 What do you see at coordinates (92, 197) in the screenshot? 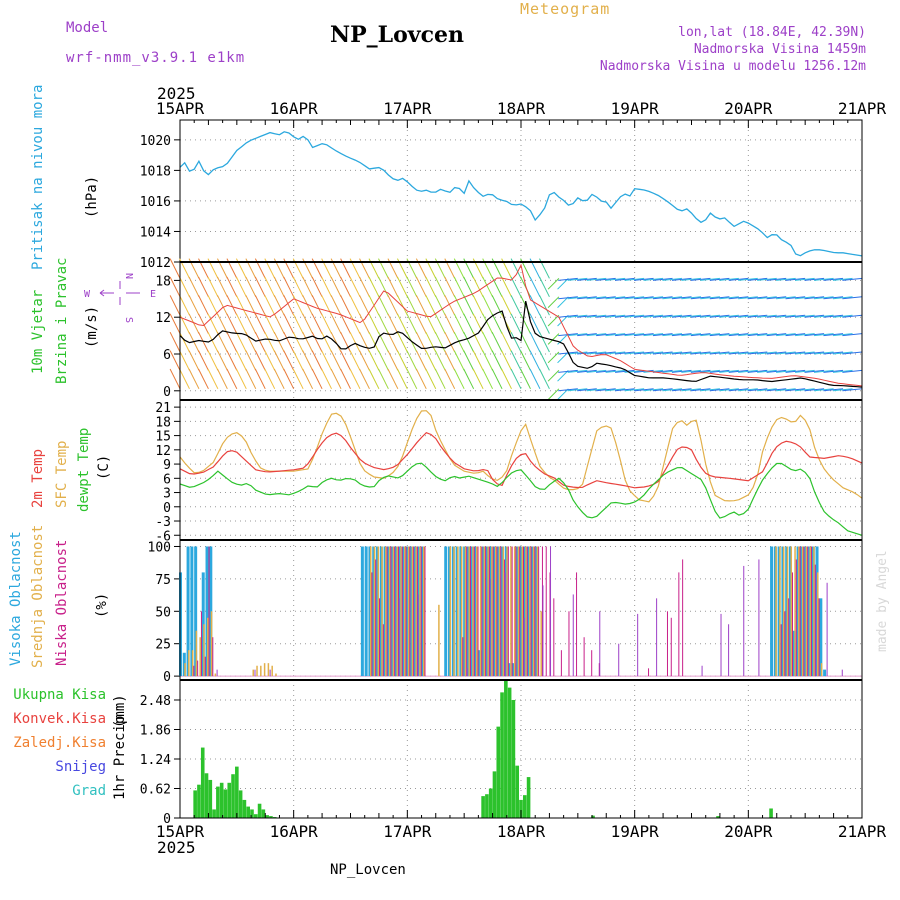
I see `pressure-unit: (hPa)` at bounding box center [92, 197].